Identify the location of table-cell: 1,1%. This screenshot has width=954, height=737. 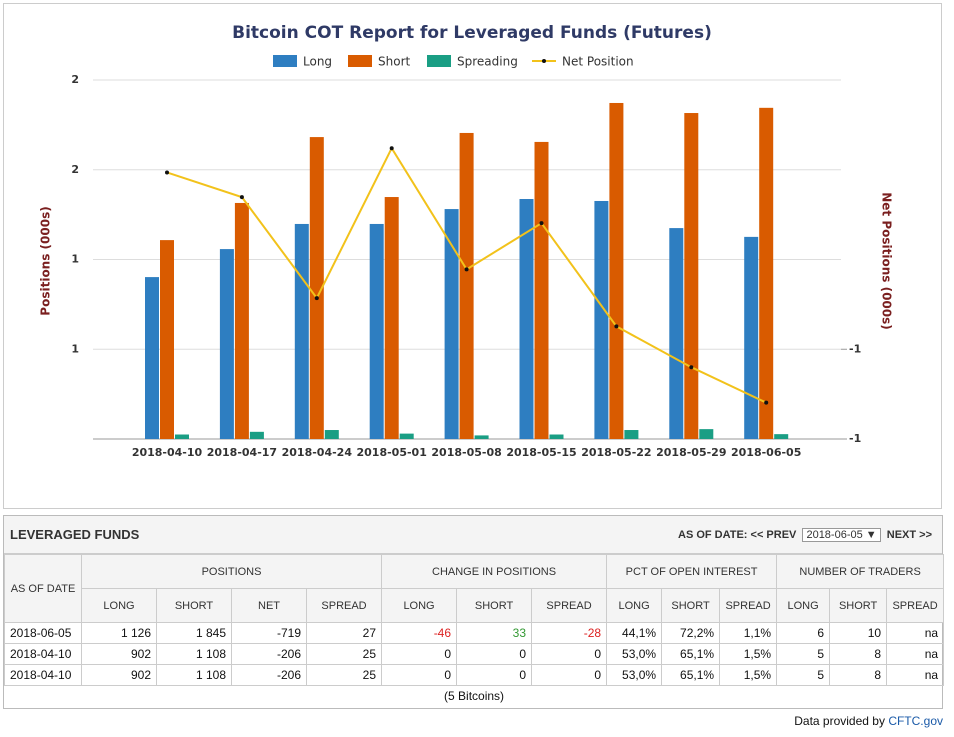
(748, 633).